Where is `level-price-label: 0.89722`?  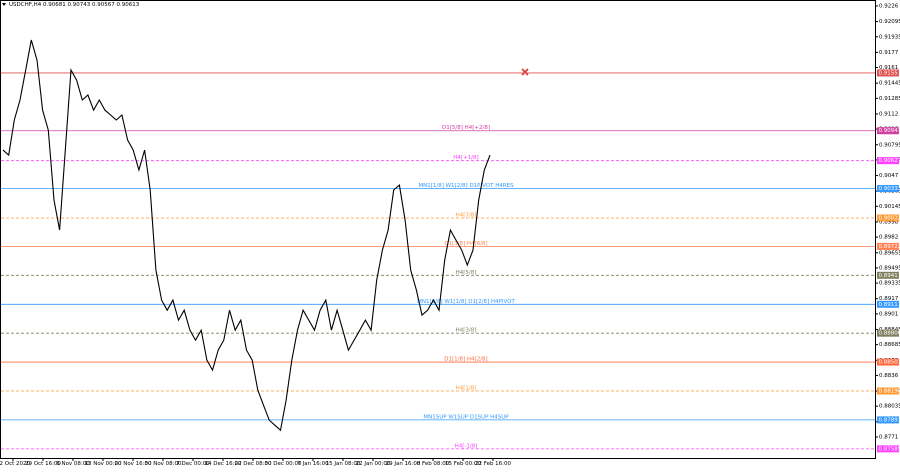 level-price-label: 0.89722 is located at coordinates (889, 247).